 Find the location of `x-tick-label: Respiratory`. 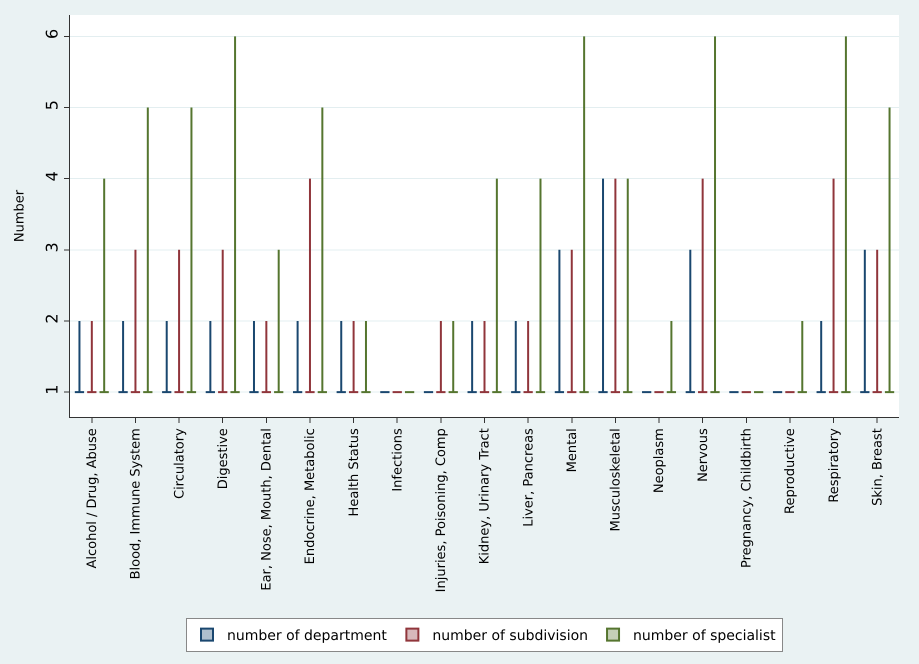

x-tick-label: Respiratory is located at coordinates (834, 465).